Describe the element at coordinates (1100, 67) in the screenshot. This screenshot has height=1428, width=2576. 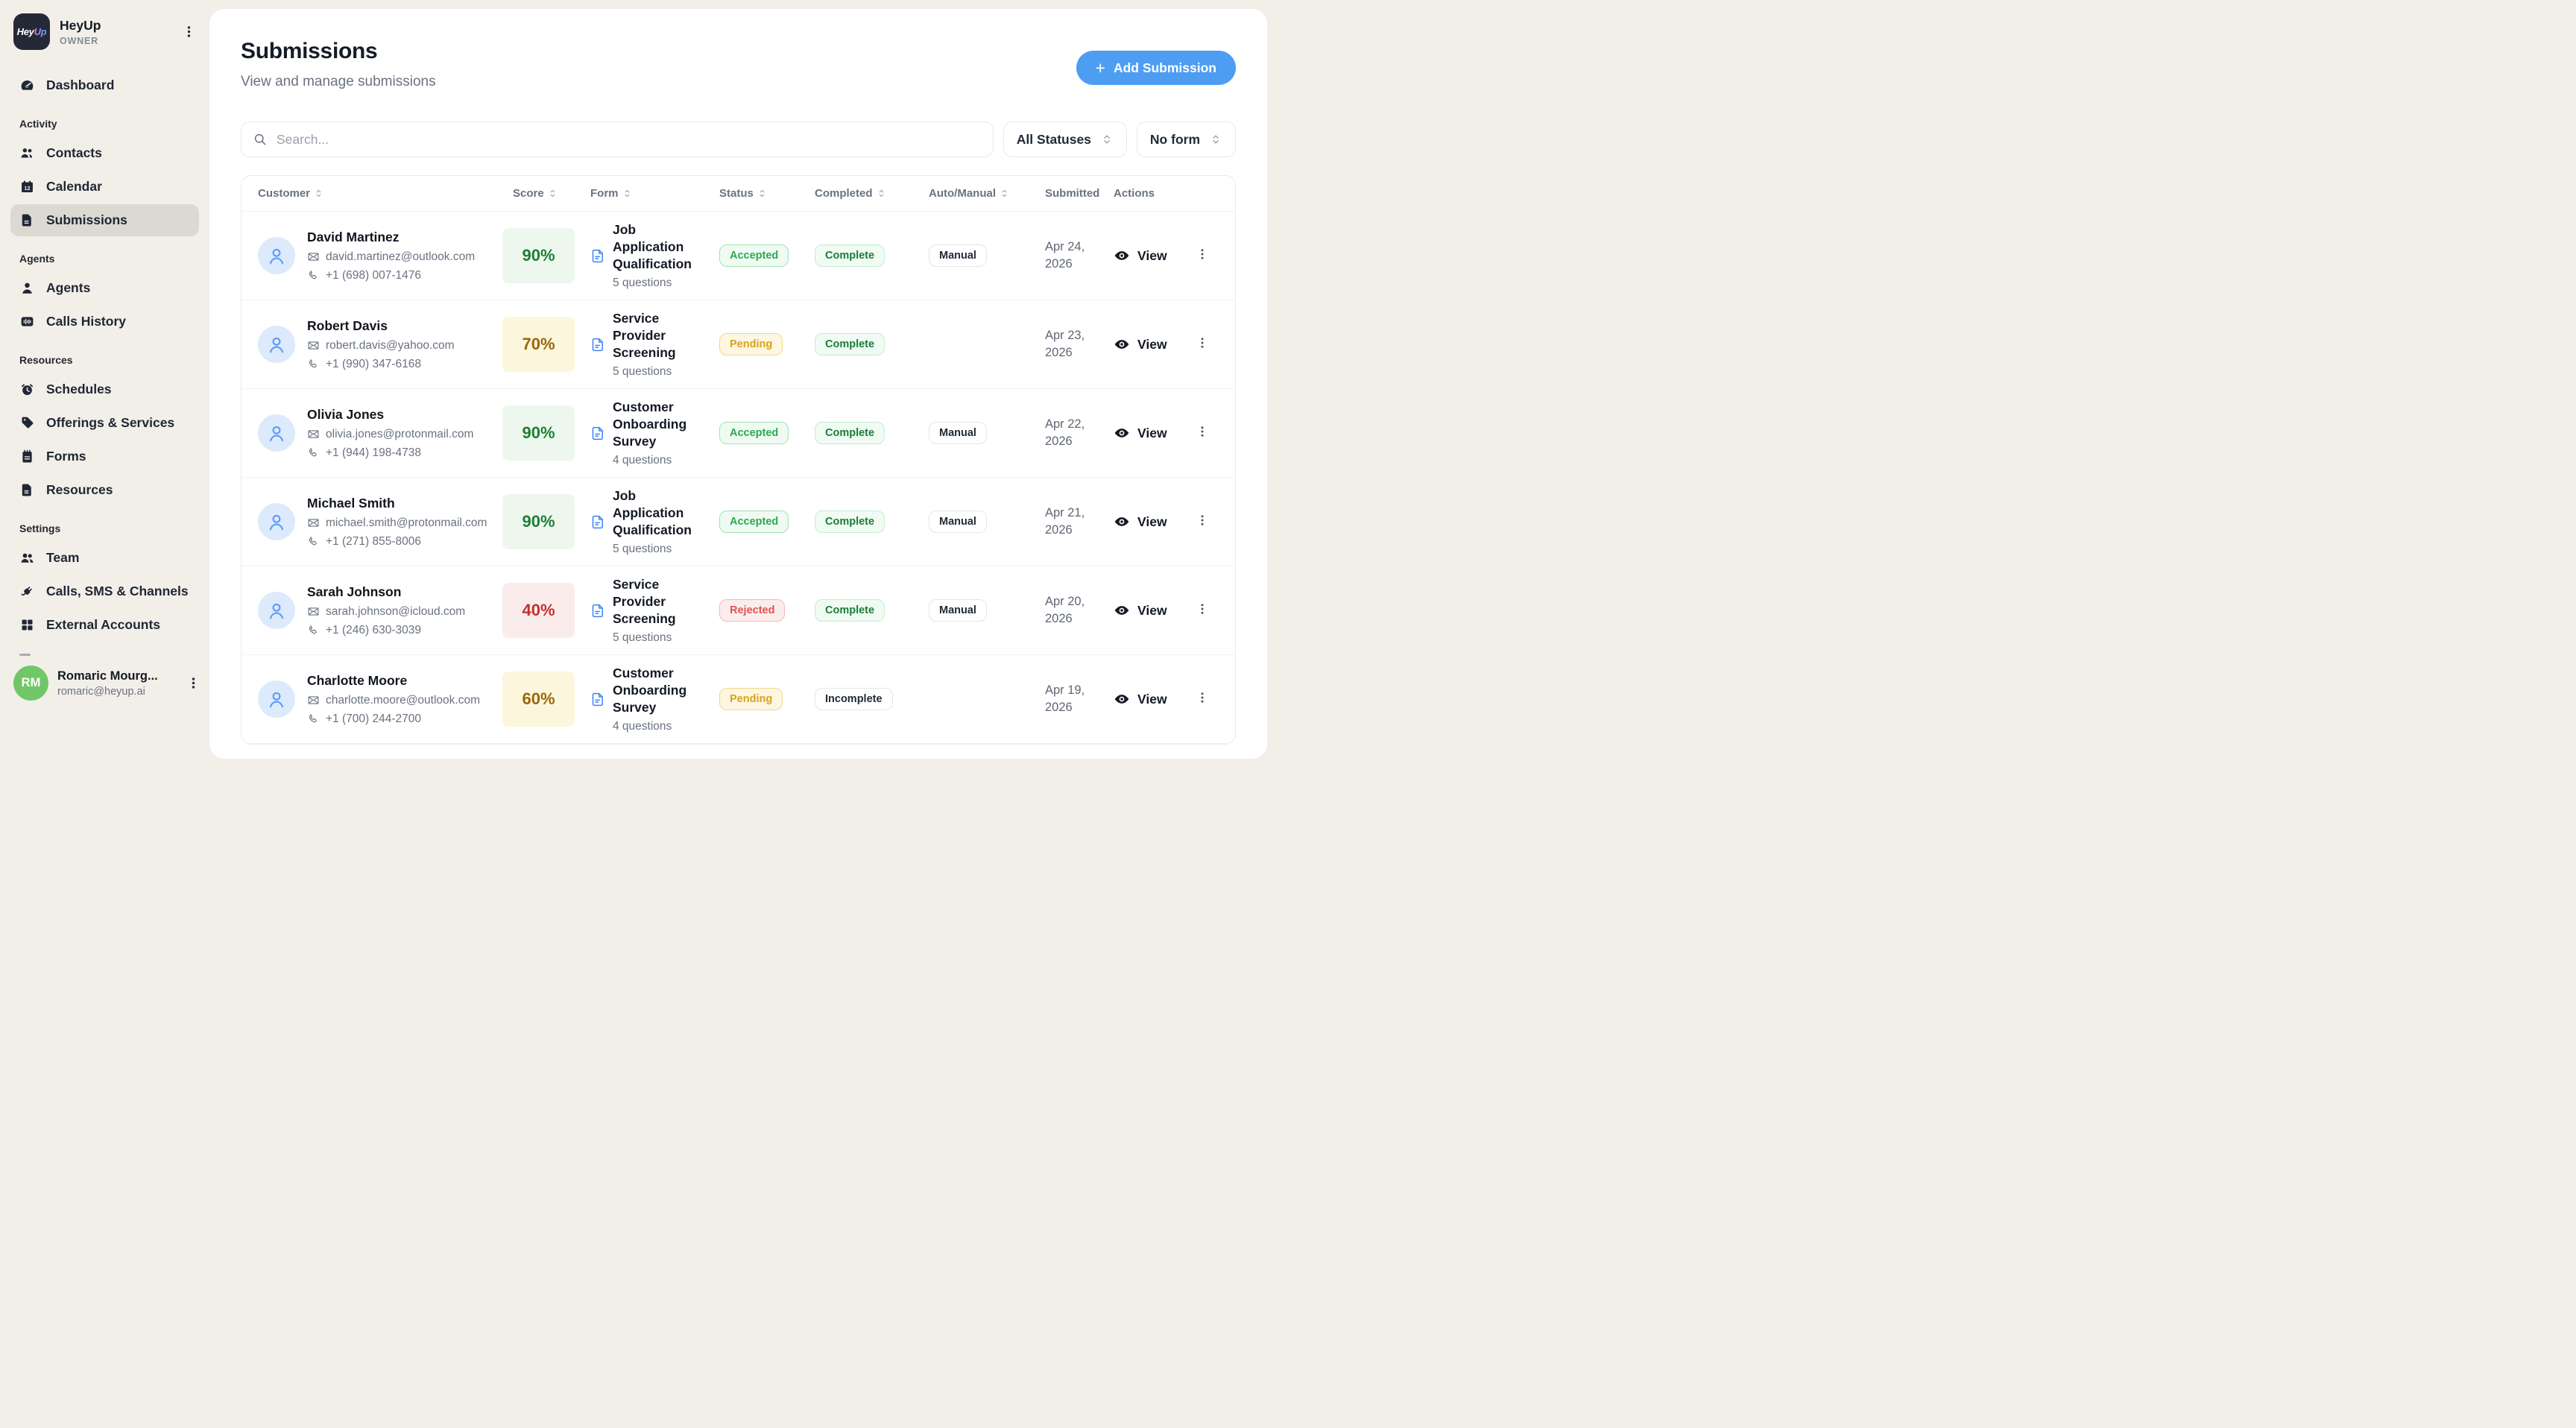
I see `plus-icon: +` at that location.